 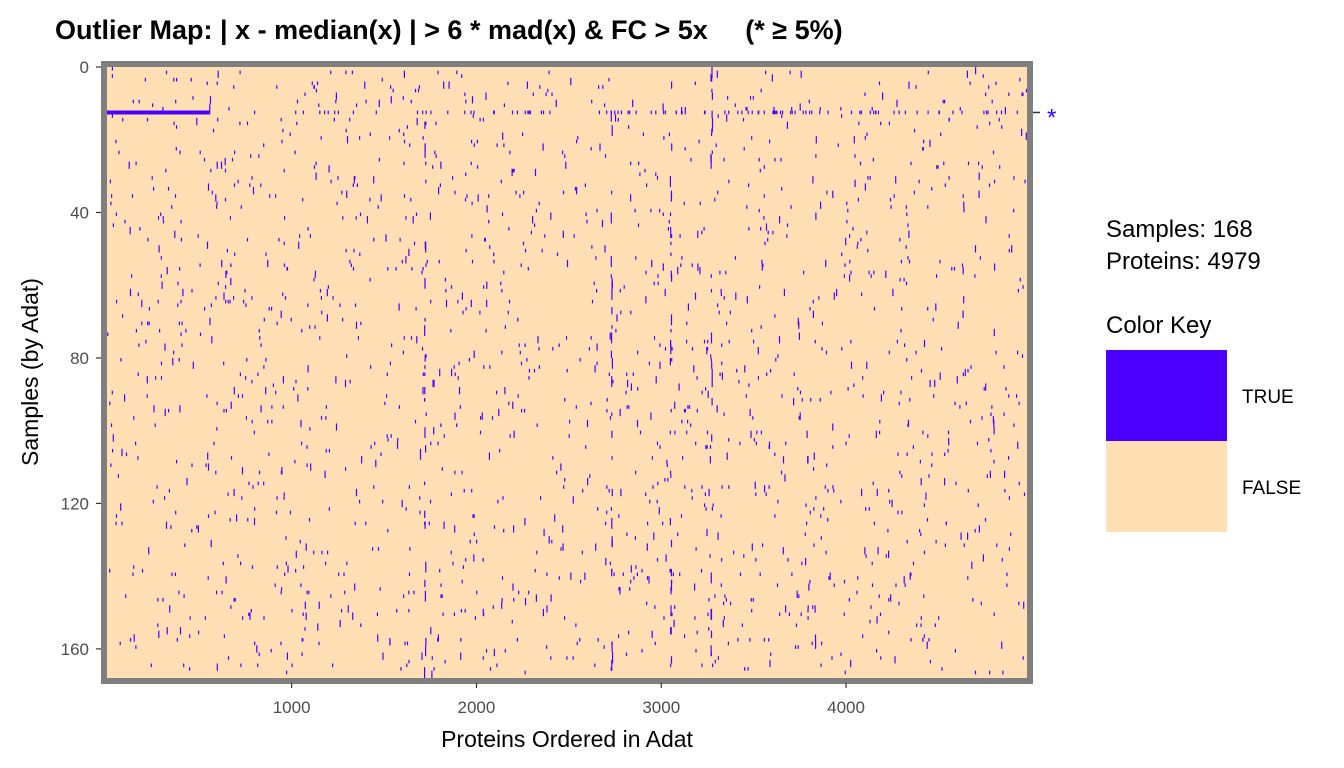 I want to click on flag-star-marker: *, so click(x=1051, y=117).